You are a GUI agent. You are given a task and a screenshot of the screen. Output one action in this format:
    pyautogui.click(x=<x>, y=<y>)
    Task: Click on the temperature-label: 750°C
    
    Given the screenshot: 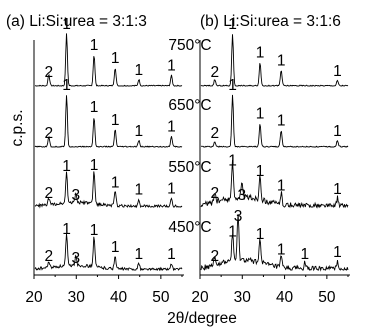 What is the action you would take?
    pyautogui.click(x=189, y=45)
    